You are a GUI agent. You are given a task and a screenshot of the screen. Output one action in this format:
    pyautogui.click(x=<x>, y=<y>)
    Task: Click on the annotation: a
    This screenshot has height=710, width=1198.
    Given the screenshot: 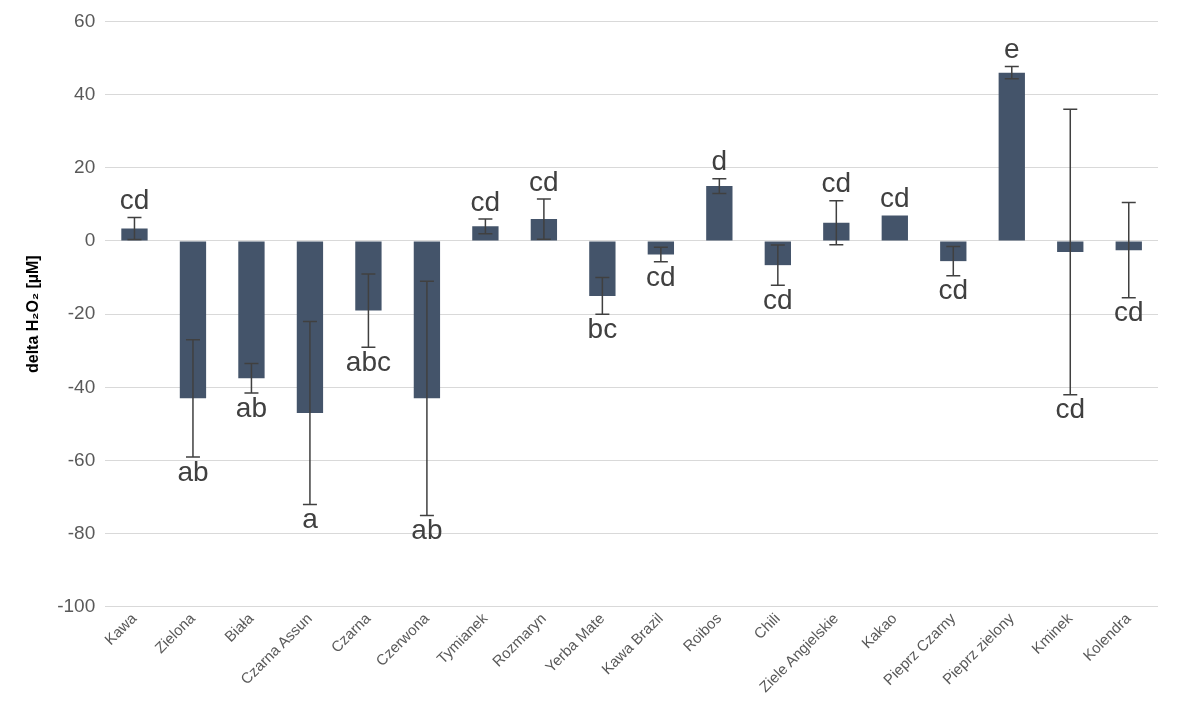 What is the action you would take?
    pyautogui.click(x=310, y=519)
    